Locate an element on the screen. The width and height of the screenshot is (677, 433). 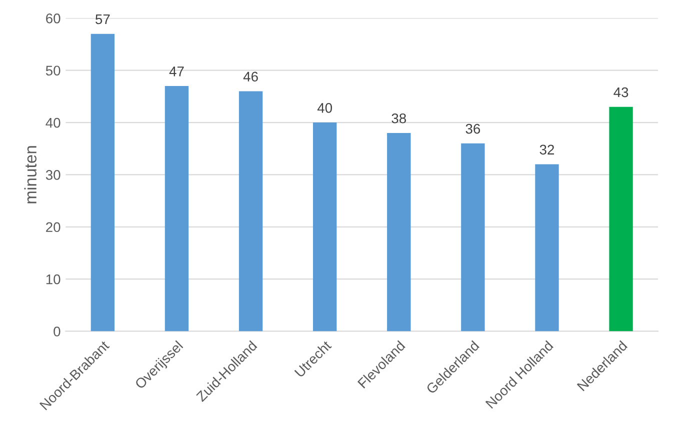
y-axis-title: minuten is located at coordinates (30, 175).